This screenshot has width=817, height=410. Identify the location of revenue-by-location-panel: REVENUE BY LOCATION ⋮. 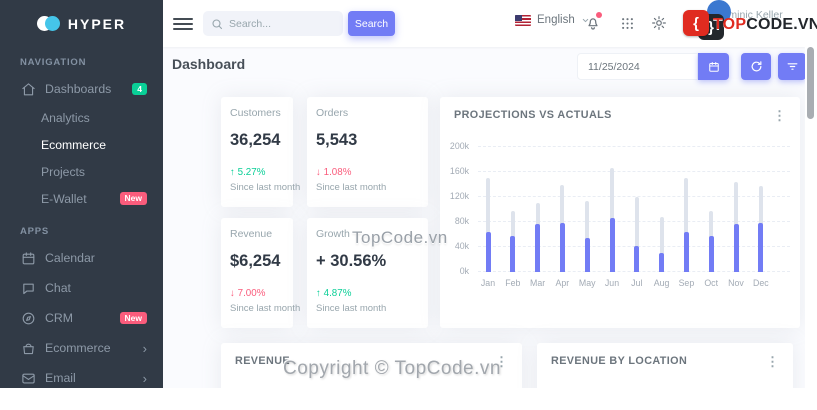
(665, 365).